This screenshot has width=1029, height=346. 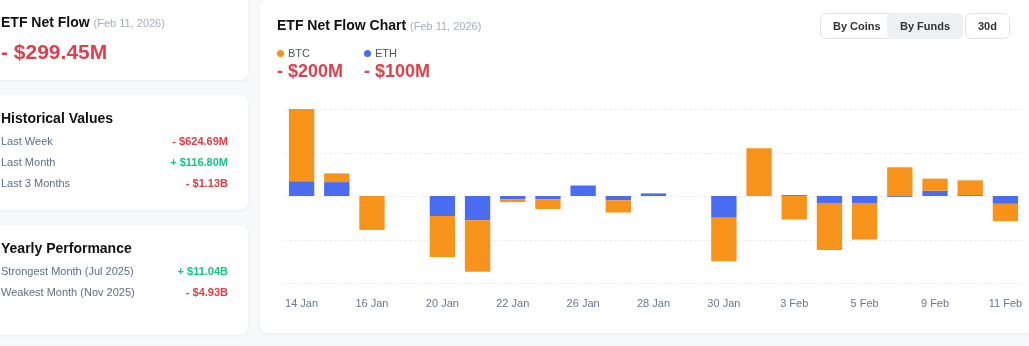 What do you see at coordinates (68, 292) in the screenshot?
I see `text: Weakest Month (Nov 2025)` at bounding box center [68, 292].